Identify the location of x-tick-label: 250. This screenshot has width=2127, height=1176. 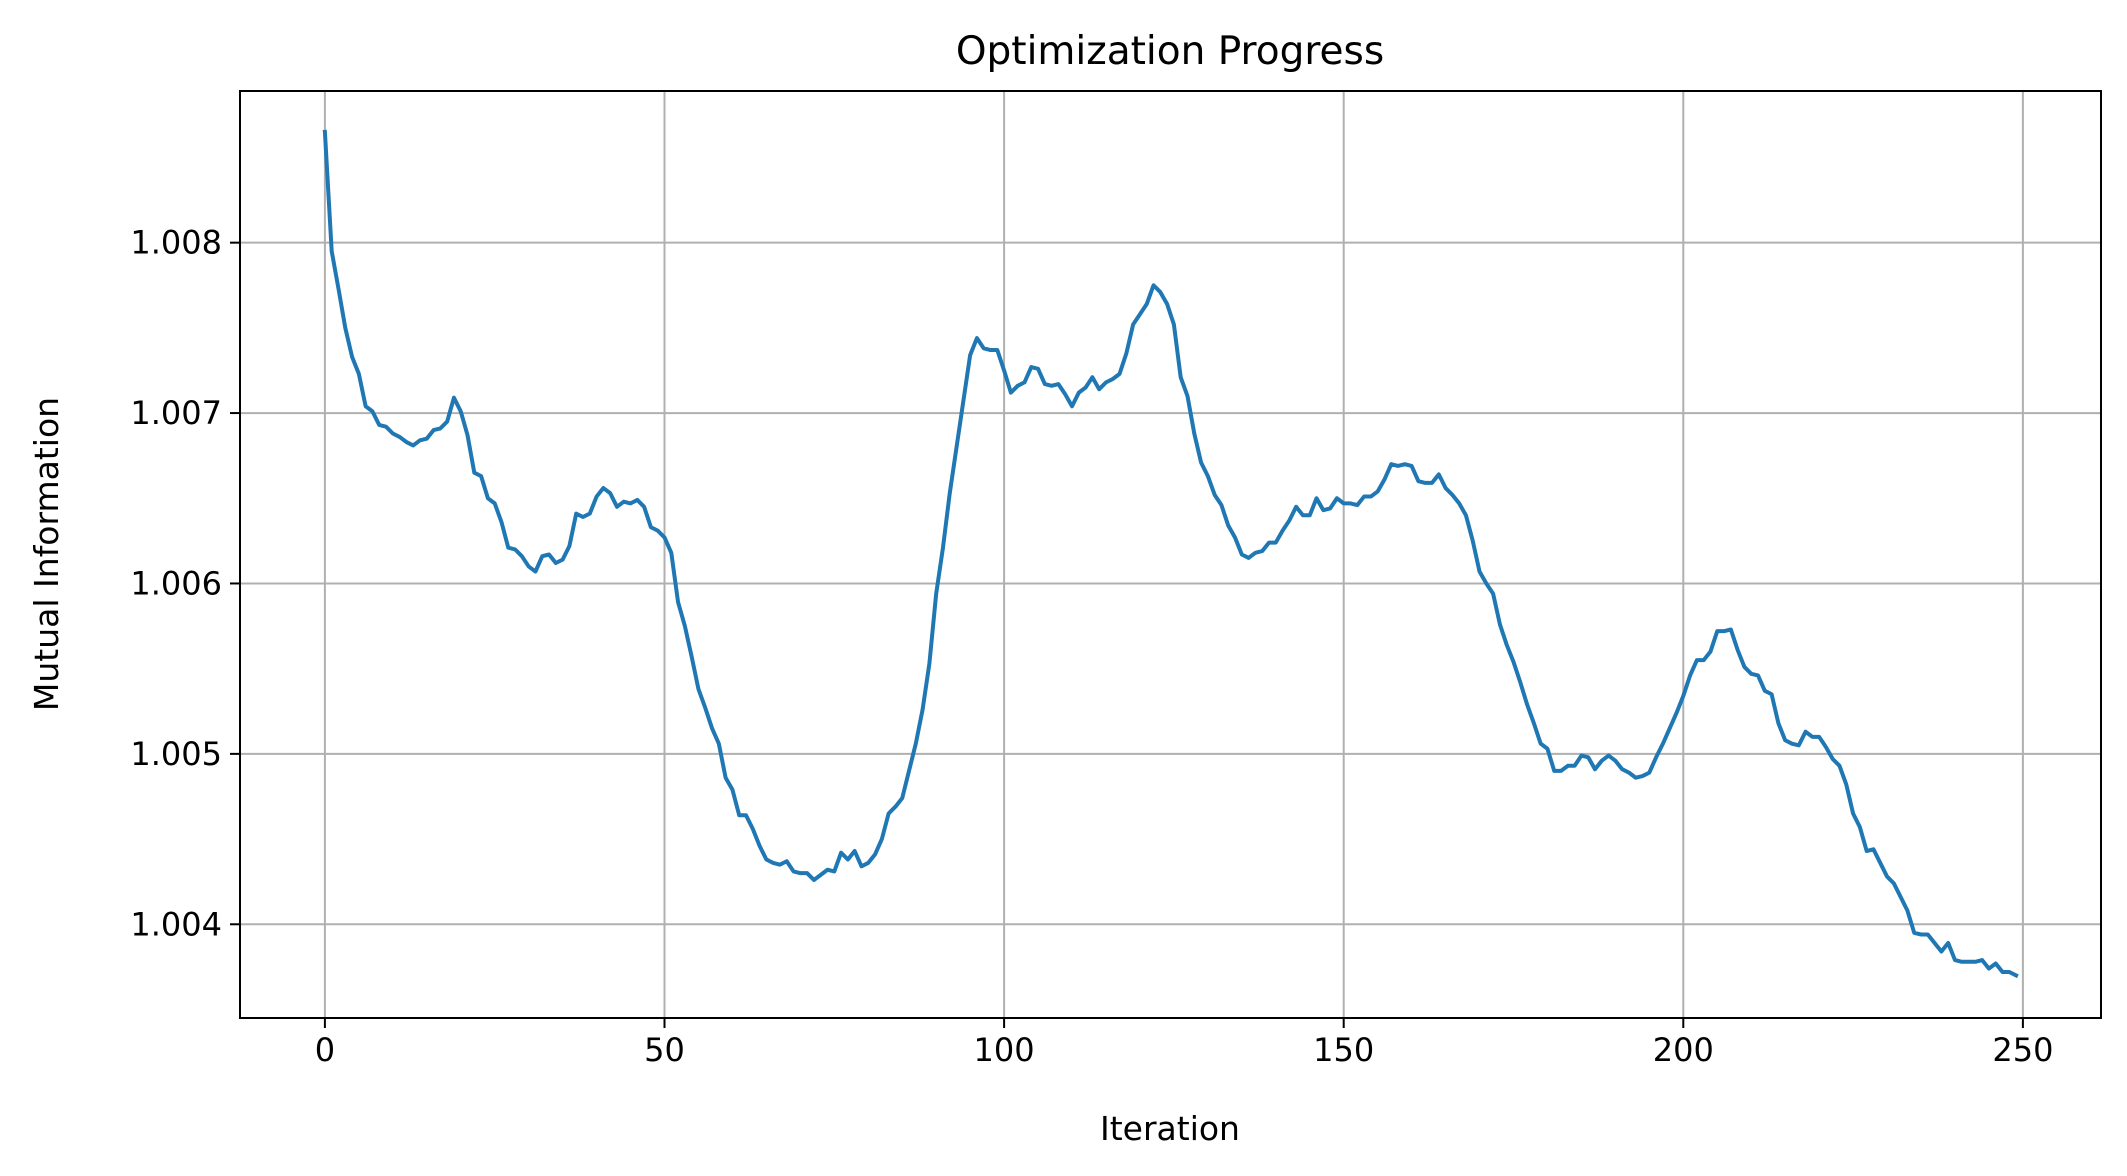
(2022, 1050).